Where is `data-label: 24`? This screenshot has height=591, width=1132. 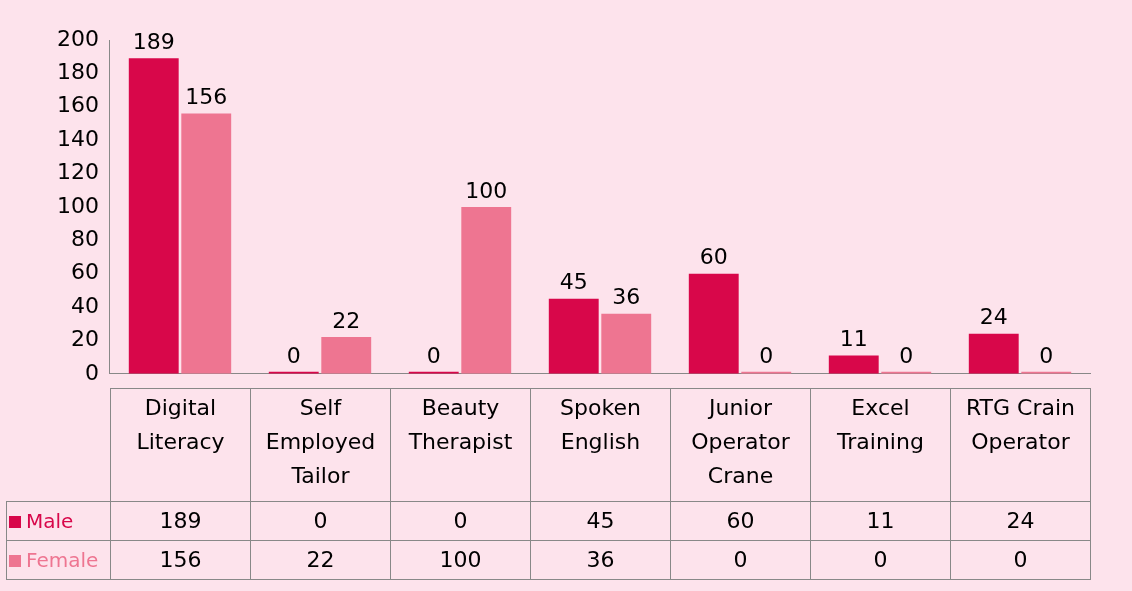
data-label: 24 is located at coordinates (993, 317).